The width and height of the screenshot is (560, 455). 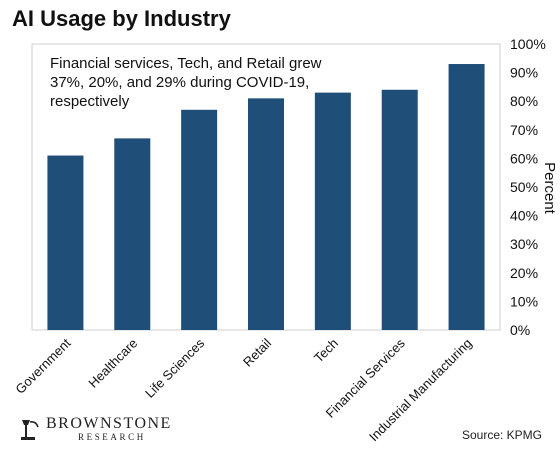 I want to click on brownstone-logo: BROWNSTONE RESEARCH, so click(x=95, y=429).